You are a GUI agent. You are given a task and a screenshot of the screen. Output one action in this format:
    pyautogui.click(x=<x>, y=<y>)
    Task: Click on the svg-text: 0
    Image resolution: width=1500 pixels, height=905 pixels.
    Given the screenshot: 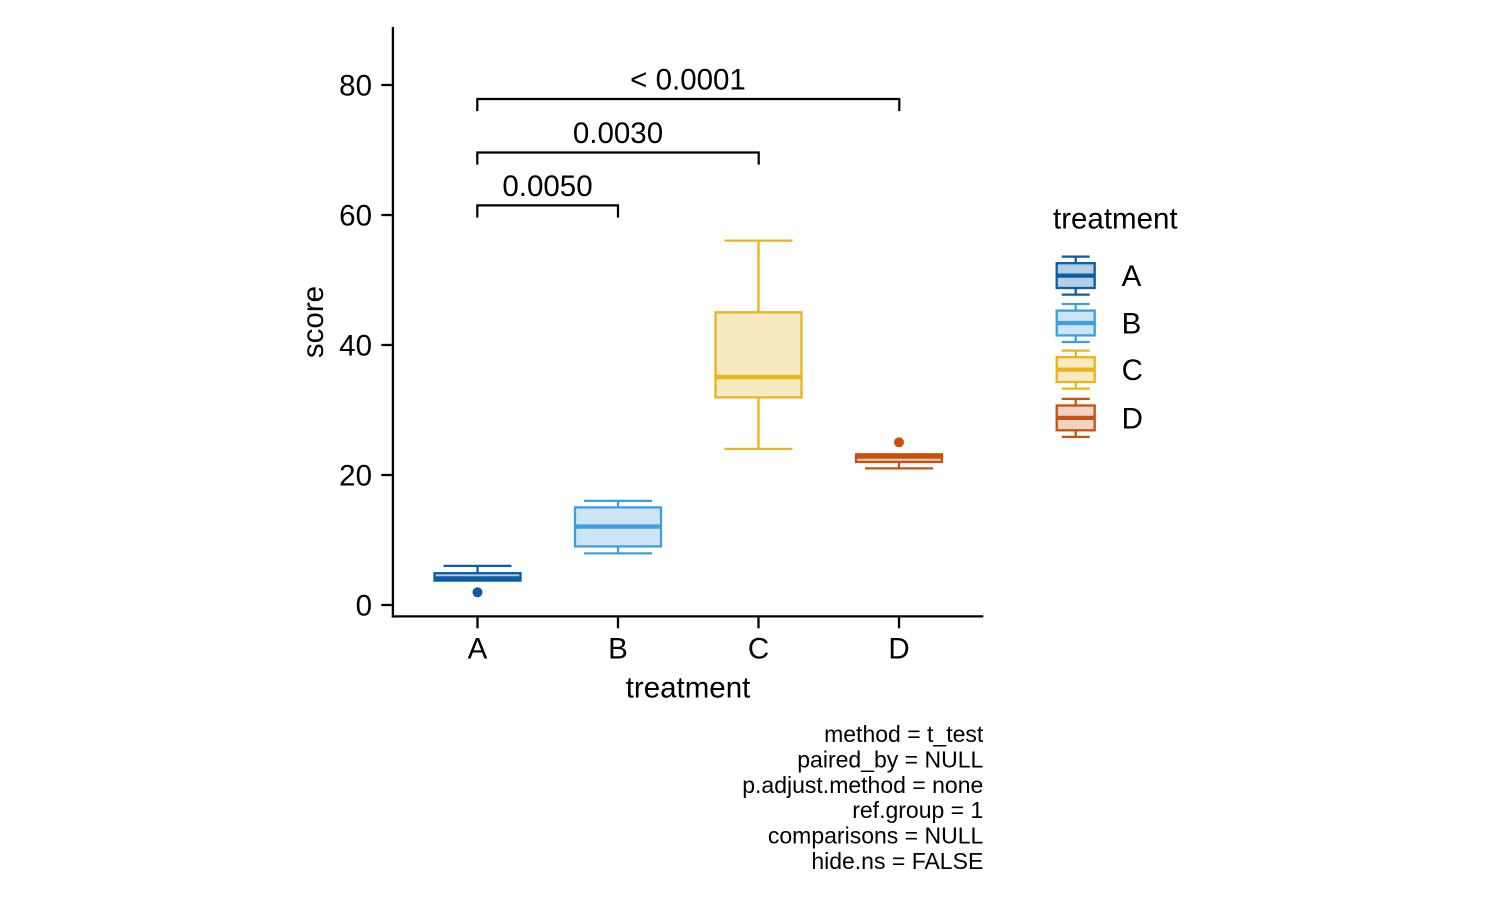 What is the action you would take?
    pyautogui.click(x=364, y=606)
    